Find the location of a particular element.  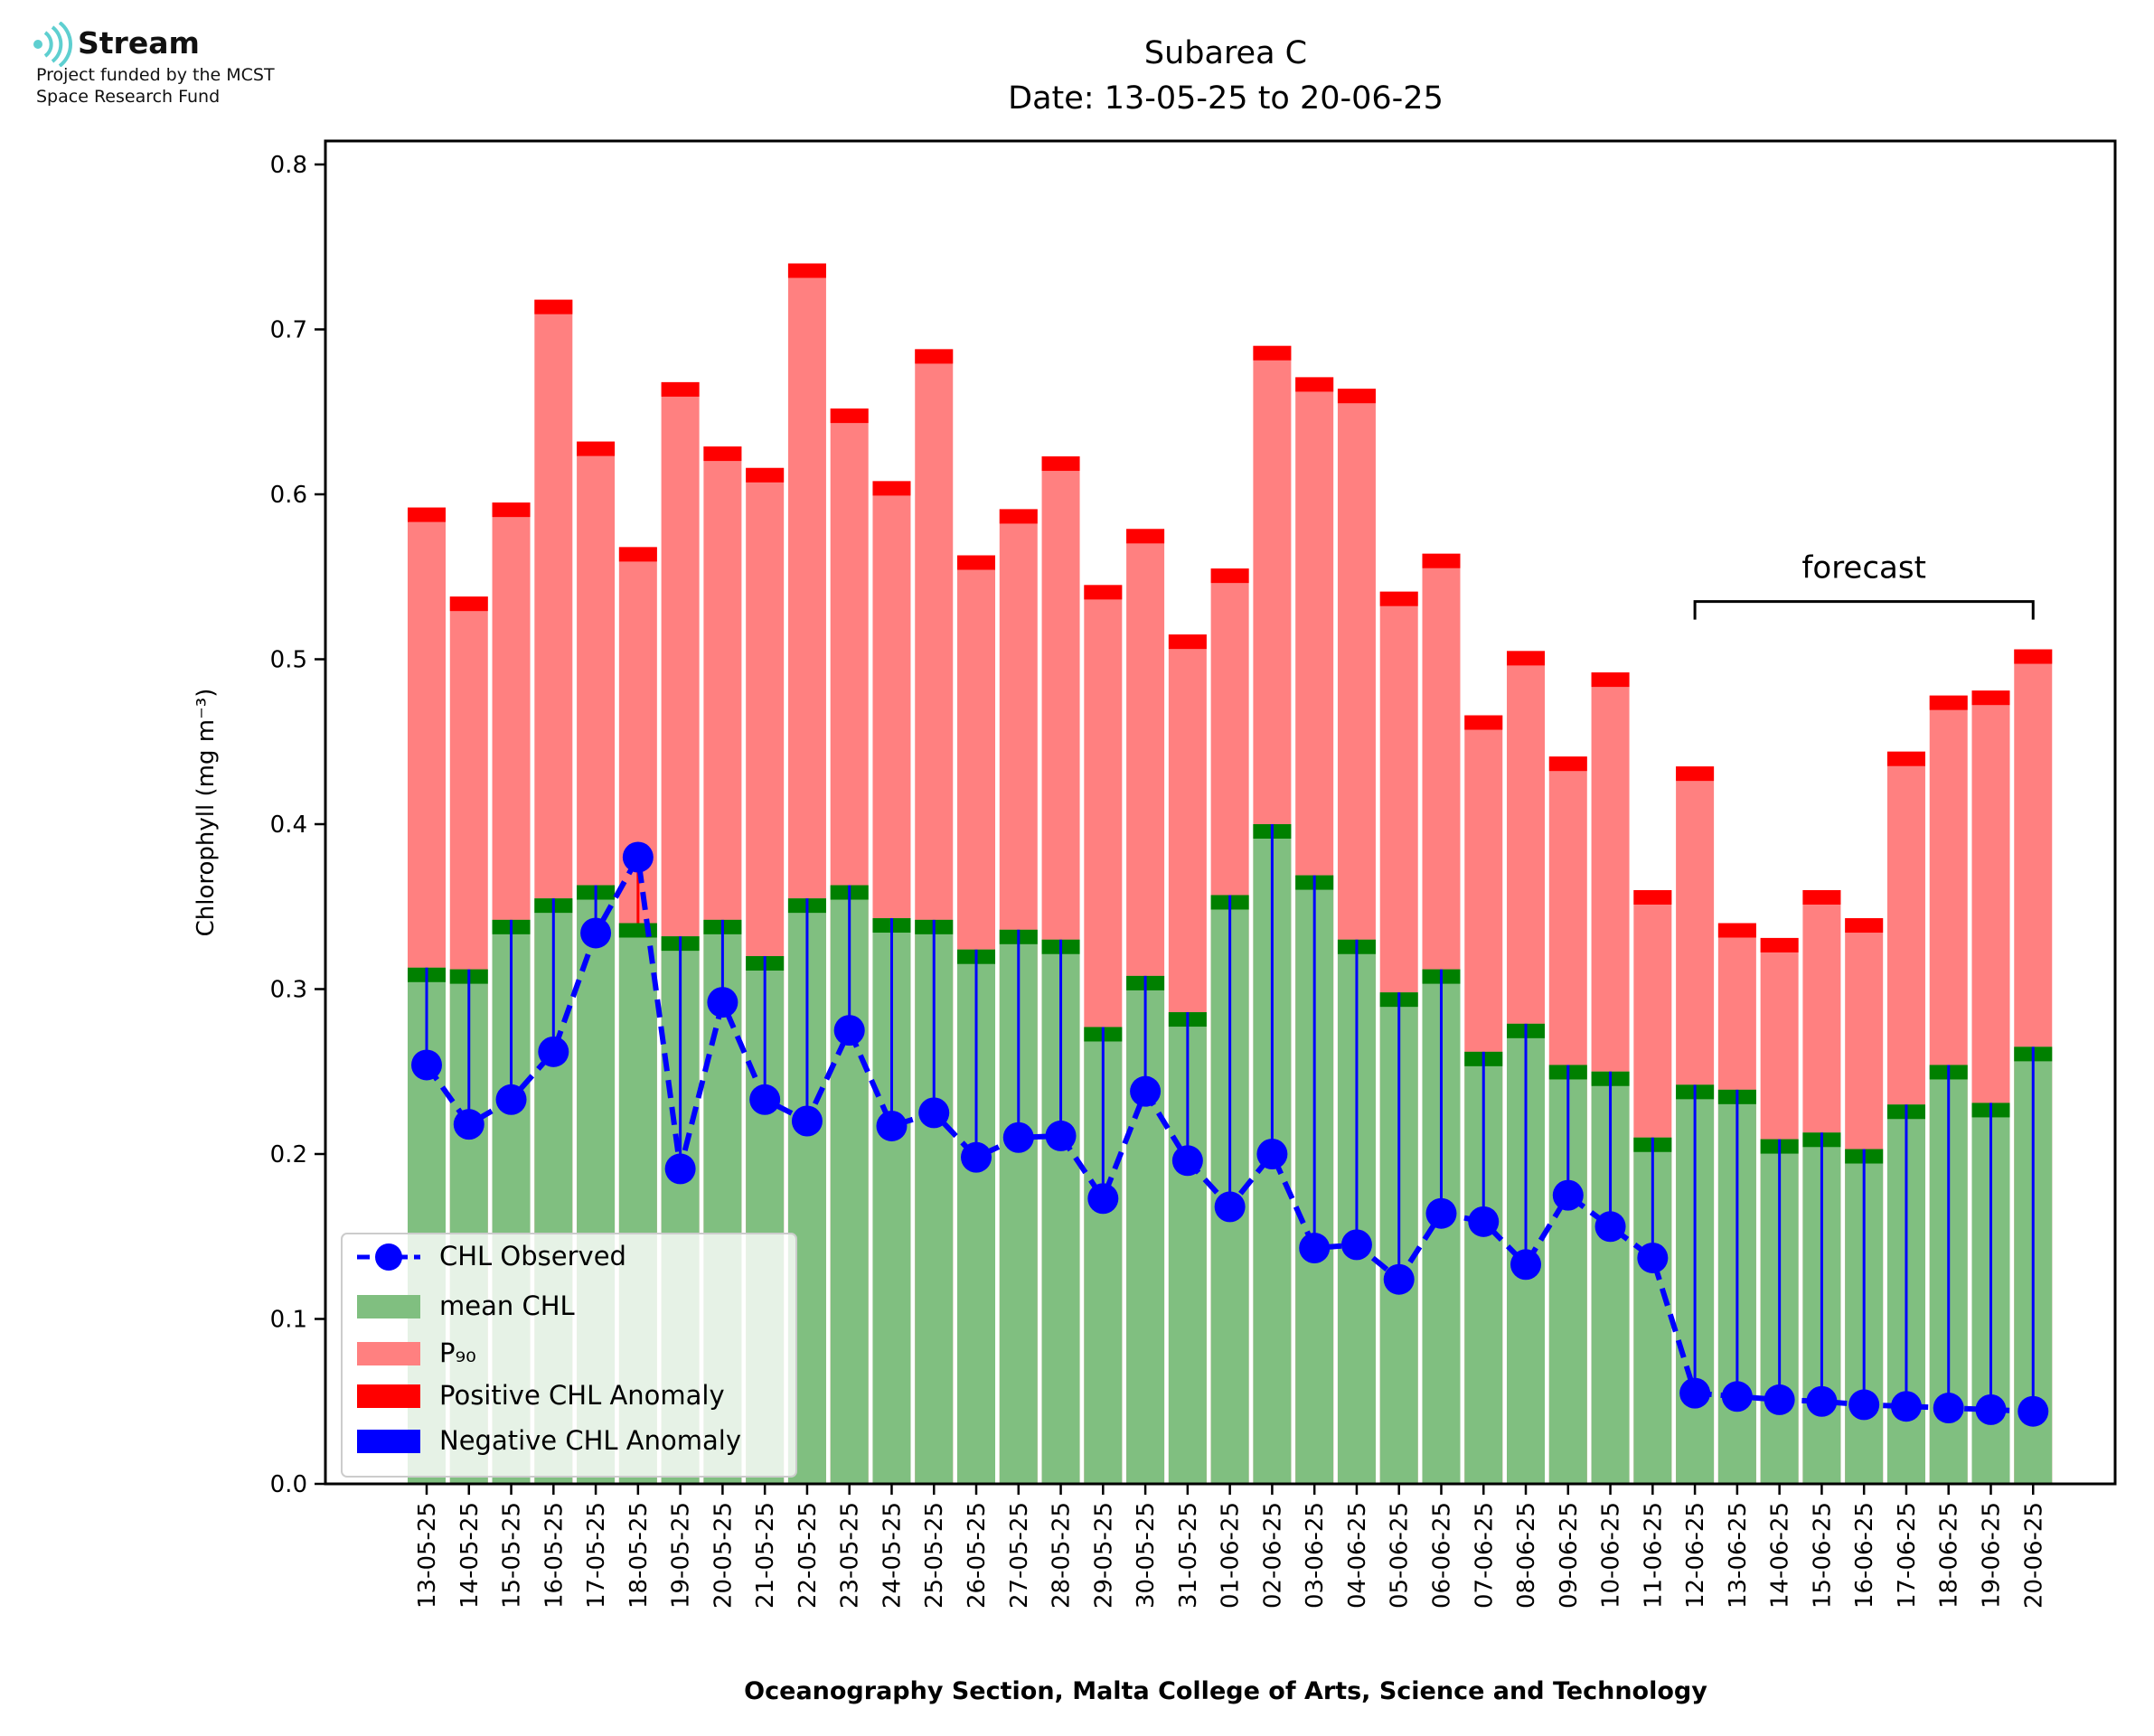

x-tick-label: 31-05-25 is located at coordinates (1188, 1556).